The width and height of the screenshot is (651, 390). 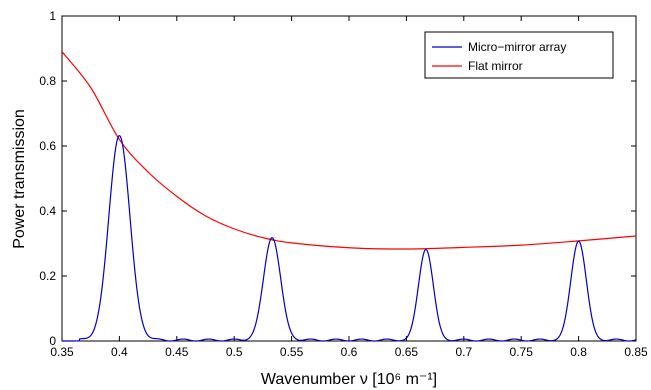 I want to click on legend-label-flat-mirror: Flat mirror, so click(x=495, y=66).